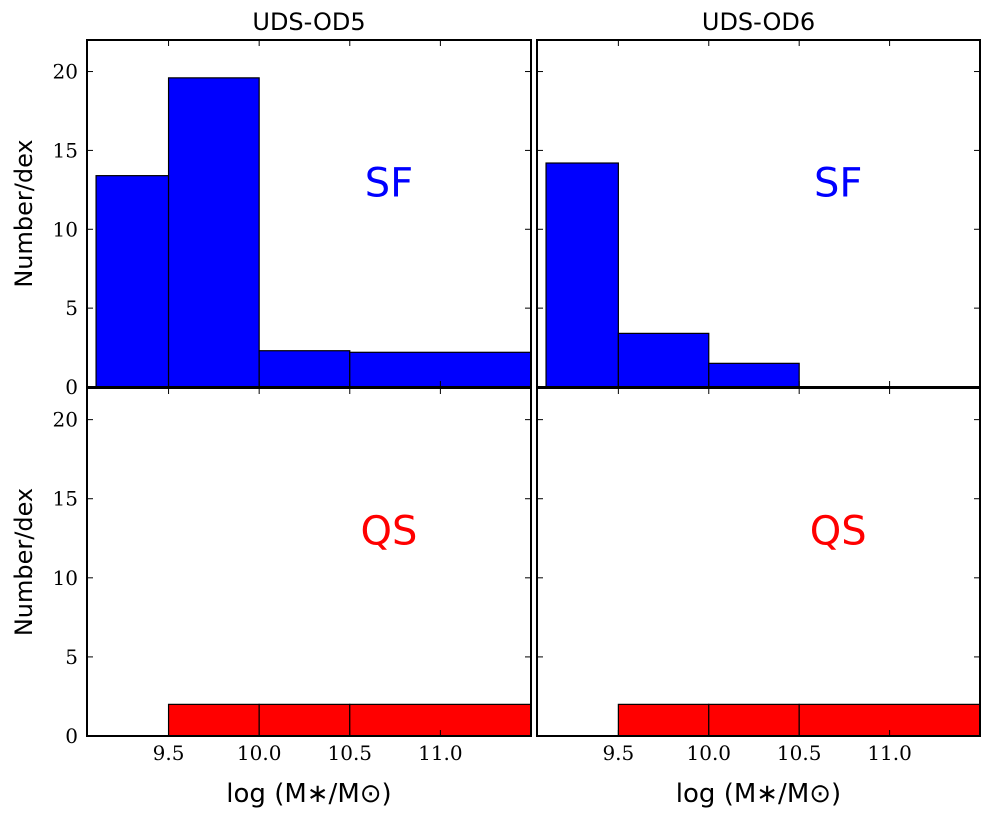 The height and width of the screenshot is (813, 981). I want to click on panel-title: UDS-OD5, so click(308, 22).